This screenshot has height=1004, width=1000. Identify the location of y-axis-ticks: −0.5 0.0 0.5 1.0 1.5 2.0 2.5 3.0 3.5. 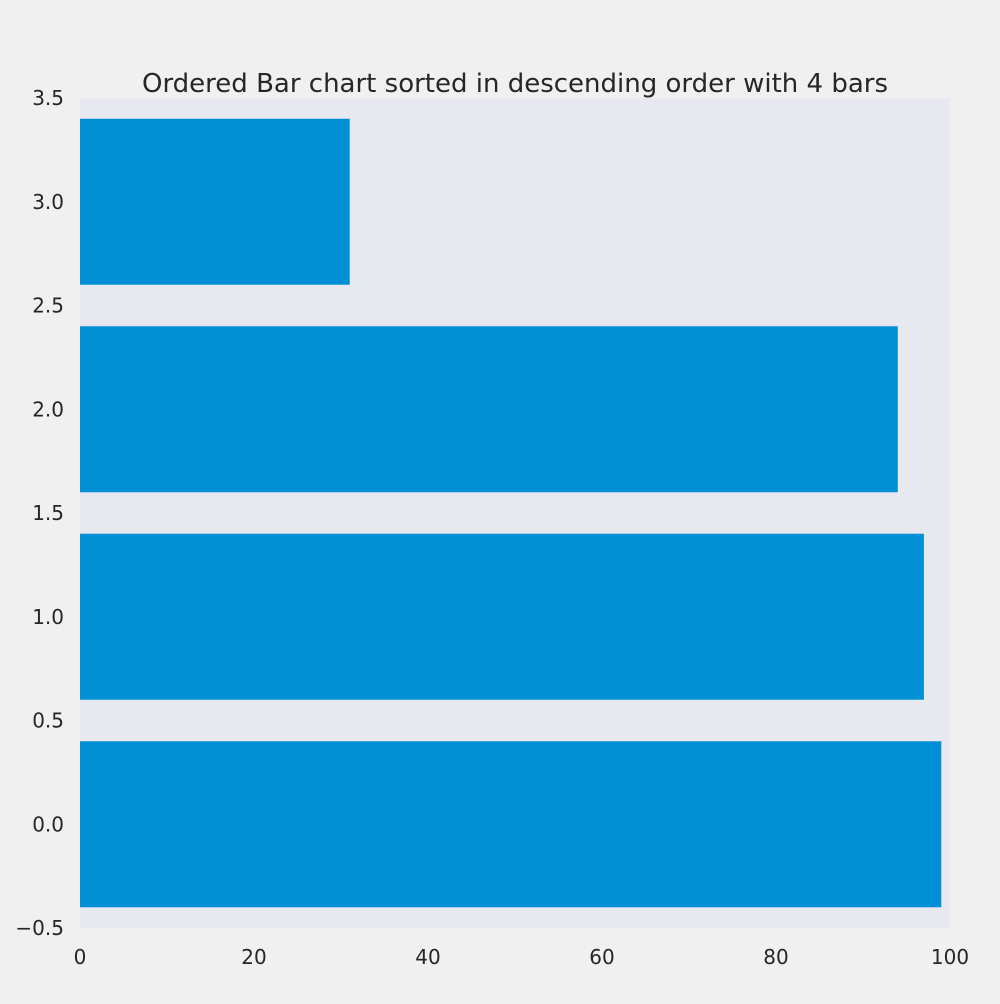
(39, 513).